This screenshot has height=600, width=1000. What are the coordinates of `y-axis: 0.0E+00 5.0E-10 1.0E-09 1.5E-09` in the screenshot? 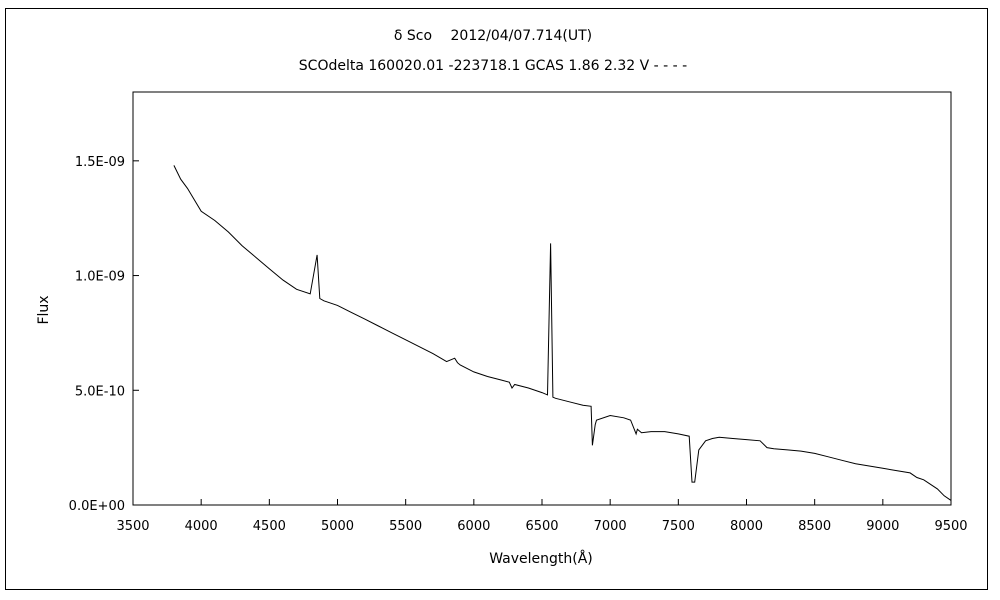 It's located at (104, 334).